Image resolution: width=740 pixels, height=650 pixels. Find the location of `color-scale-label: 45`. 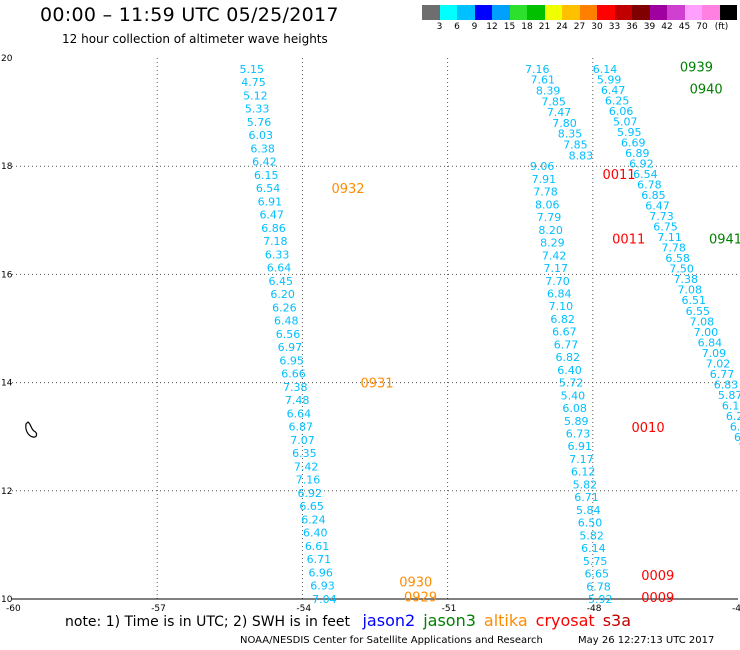

color-scale-label: 45 is located at coordinates (684, 27).